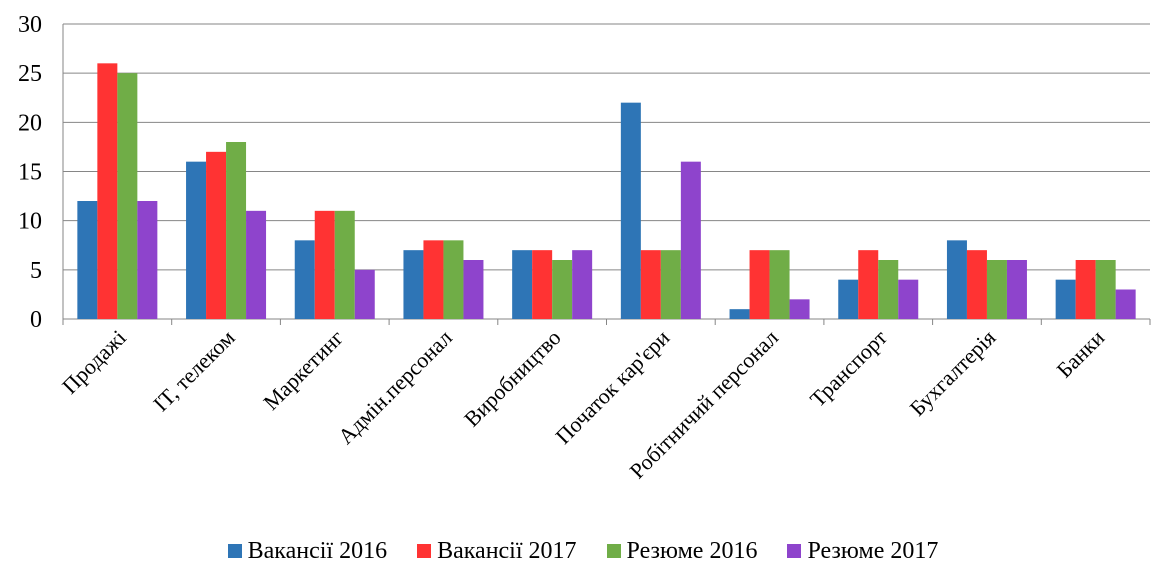 The width and height of the screenshot is (1166, 580). Describe the element at coordinates (30, 173) in the screenshot. I see `y-tick-label: 15` at that location.